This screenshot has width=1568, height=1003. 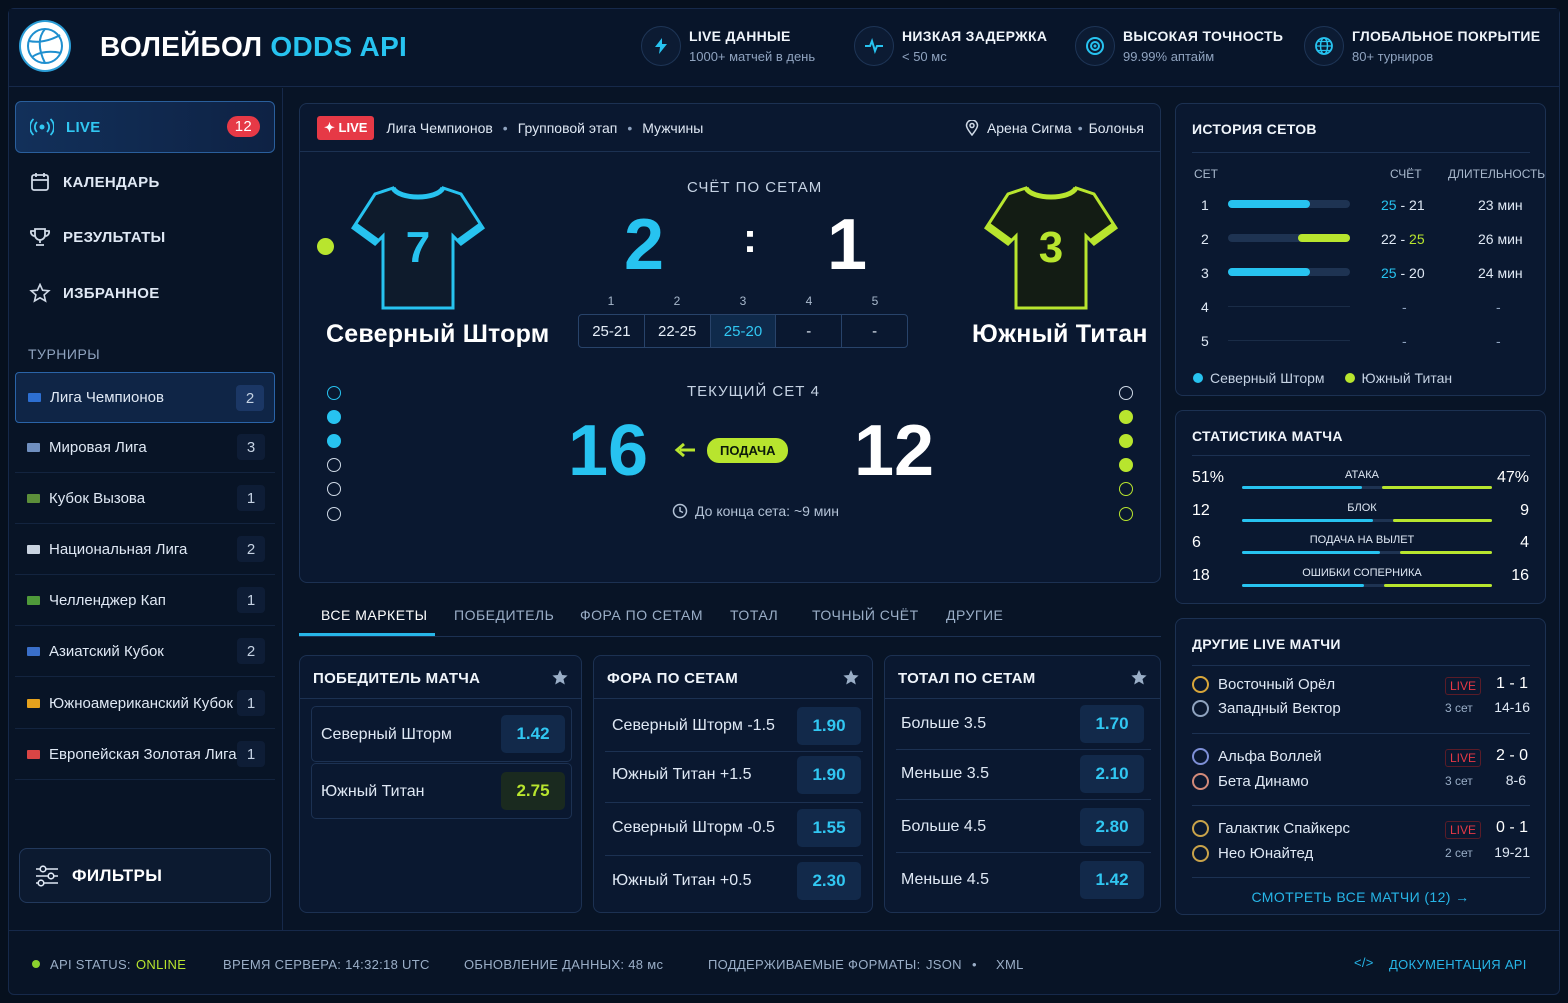 I want to click on set-number: 1, so click(x=1205, y=205).